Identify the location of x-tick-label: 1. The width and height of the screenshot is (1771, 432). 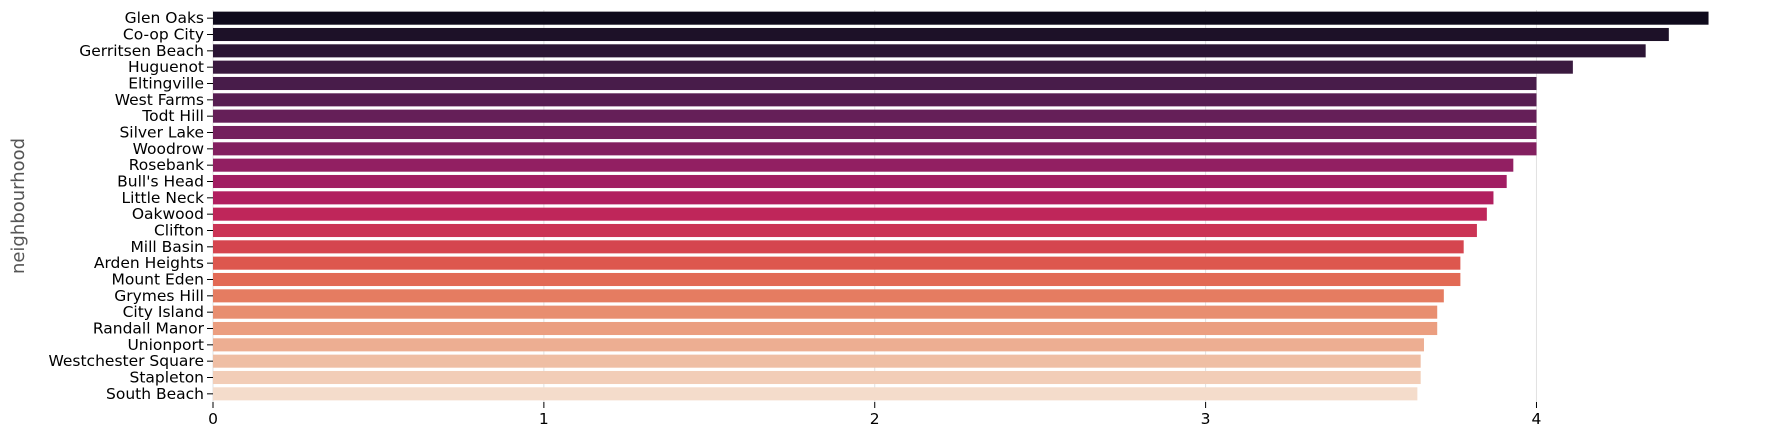
(544, 419).